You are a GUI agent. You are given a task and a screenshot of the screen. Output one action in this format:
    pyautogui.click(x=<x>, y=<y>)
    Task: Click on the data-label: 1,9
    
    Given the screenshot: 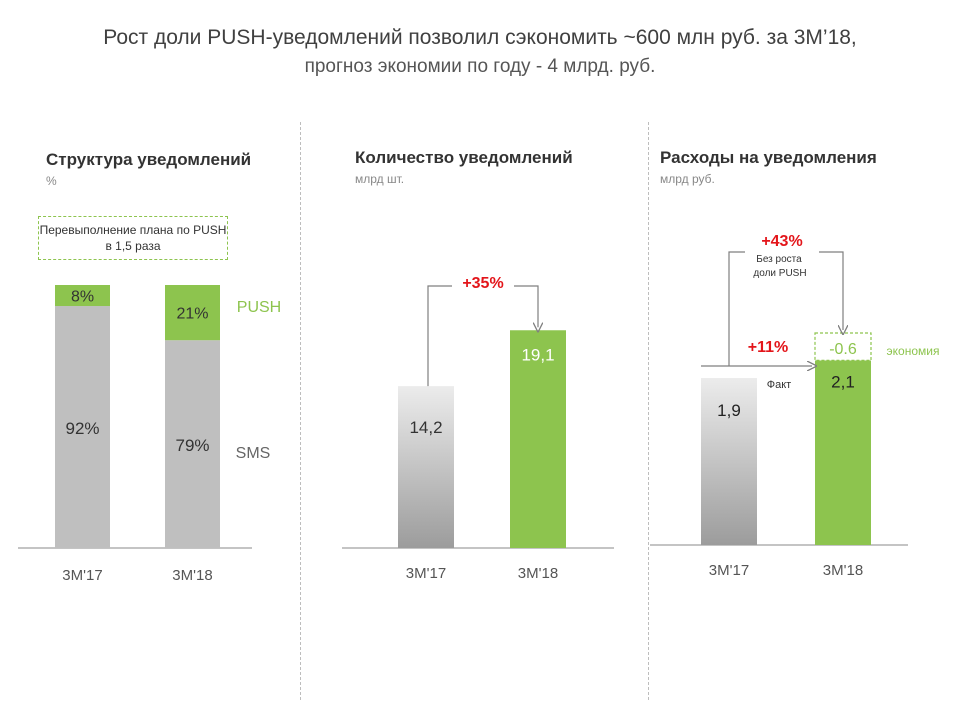 What is the action you would take?
    pyautogui.click(x=729, y=410)
    